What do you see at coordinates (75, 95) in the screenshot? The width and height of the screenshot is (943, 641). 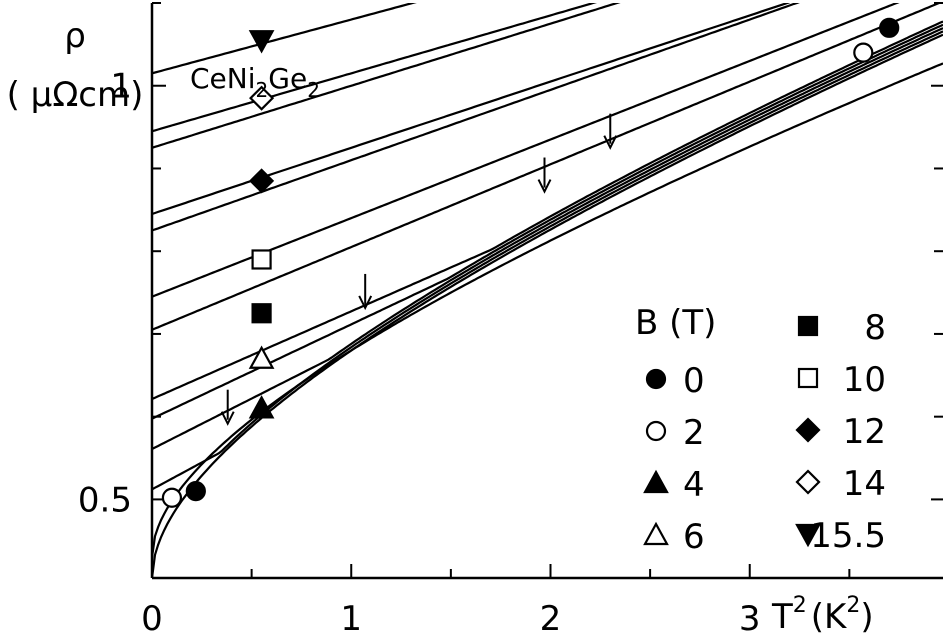 I see `y-axis-unit: ( μΩcm)` at bounding box center [75, 95].